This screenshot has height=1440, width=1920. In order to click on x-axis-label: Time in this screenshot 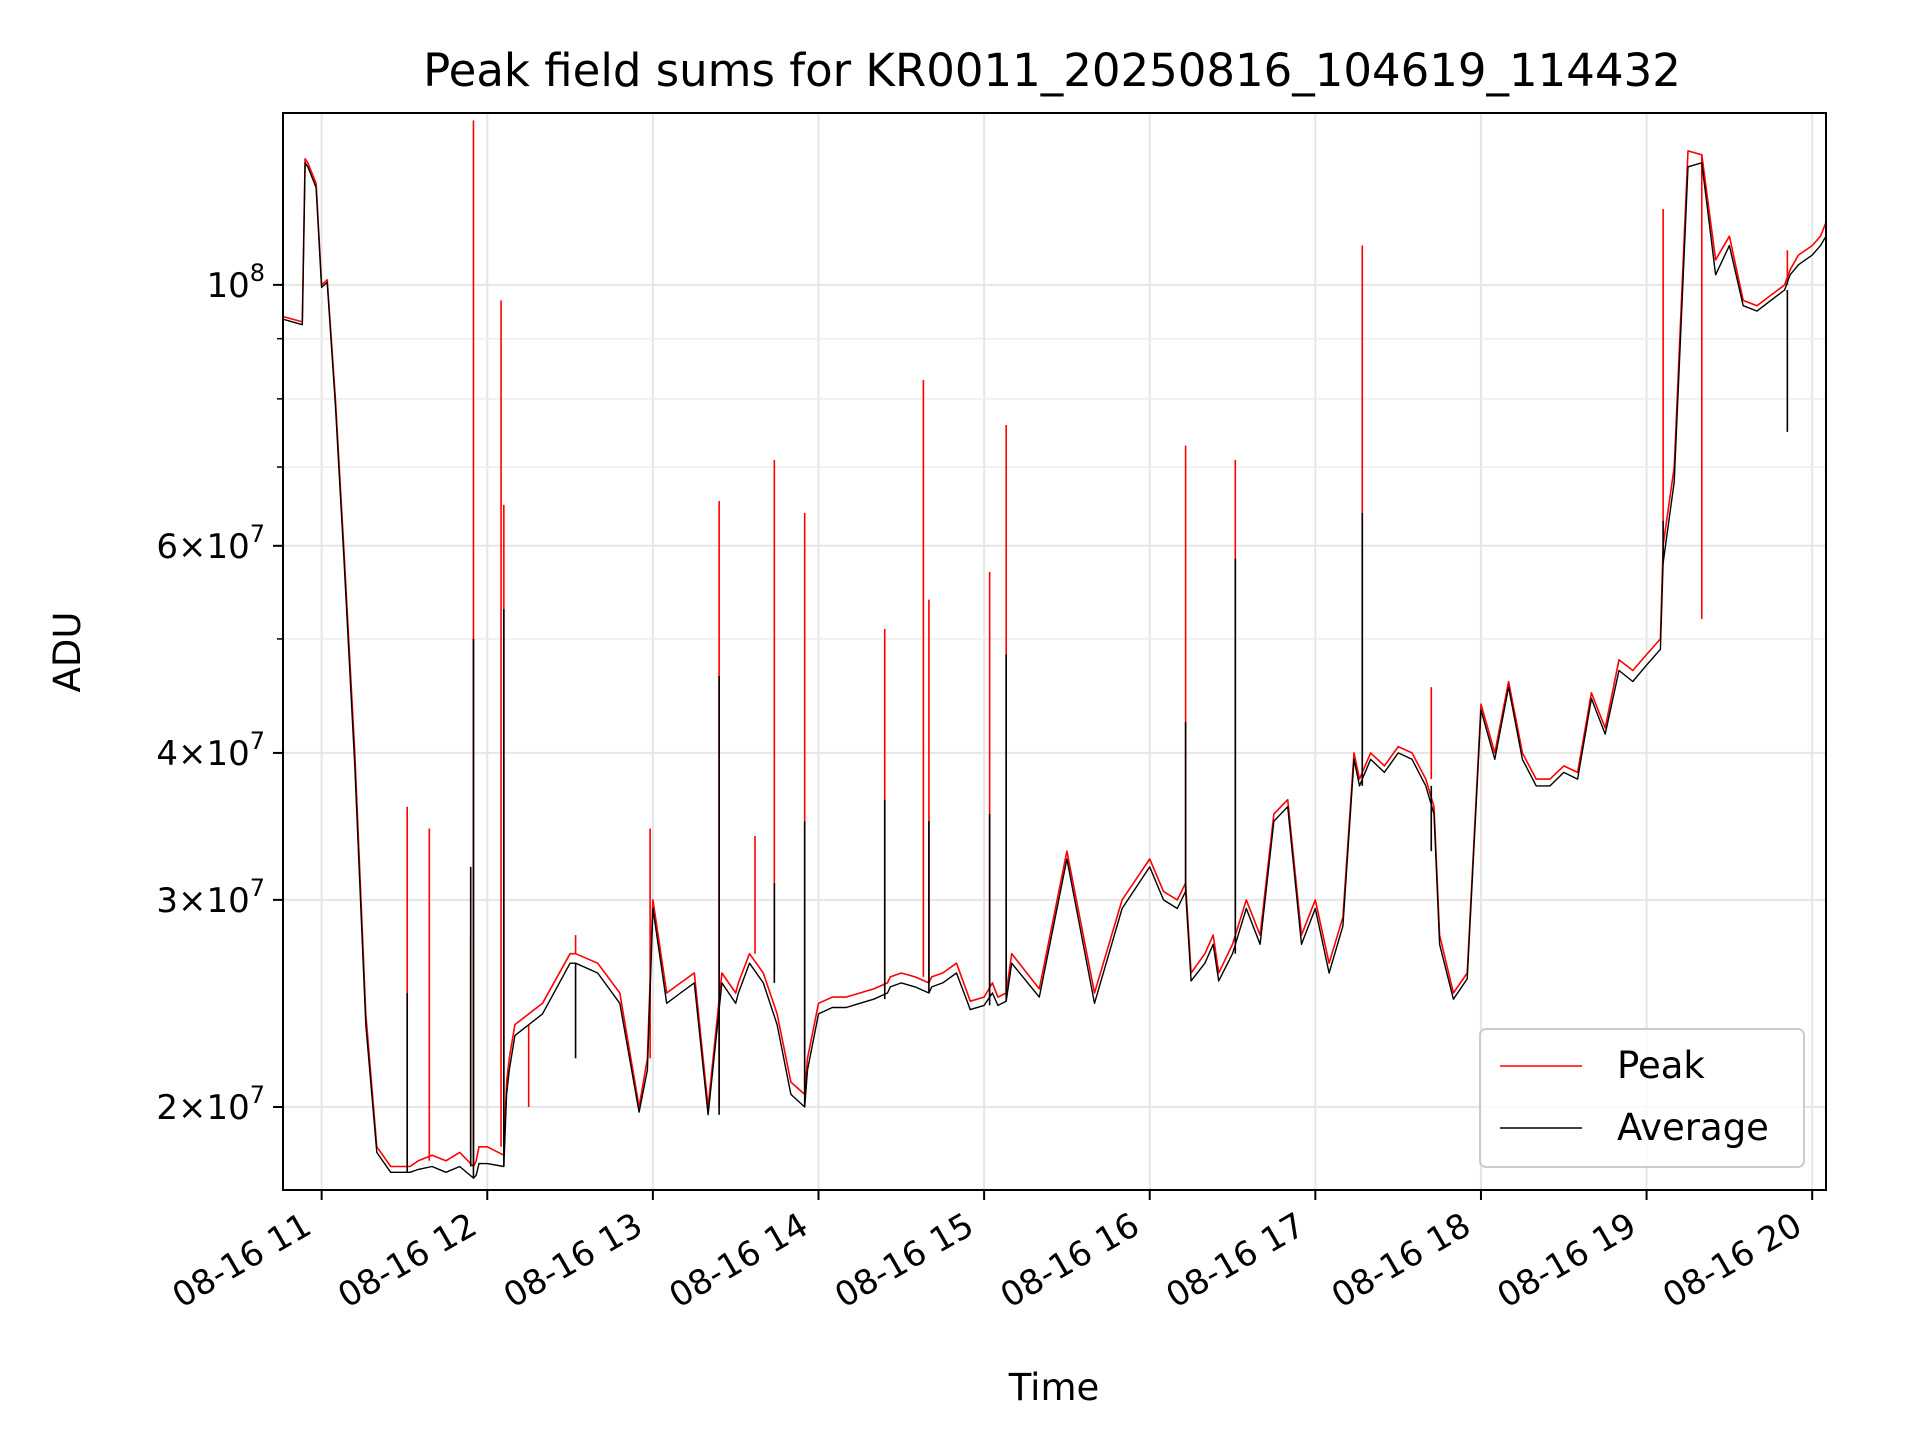, I will do `click(1054, 1387)`.